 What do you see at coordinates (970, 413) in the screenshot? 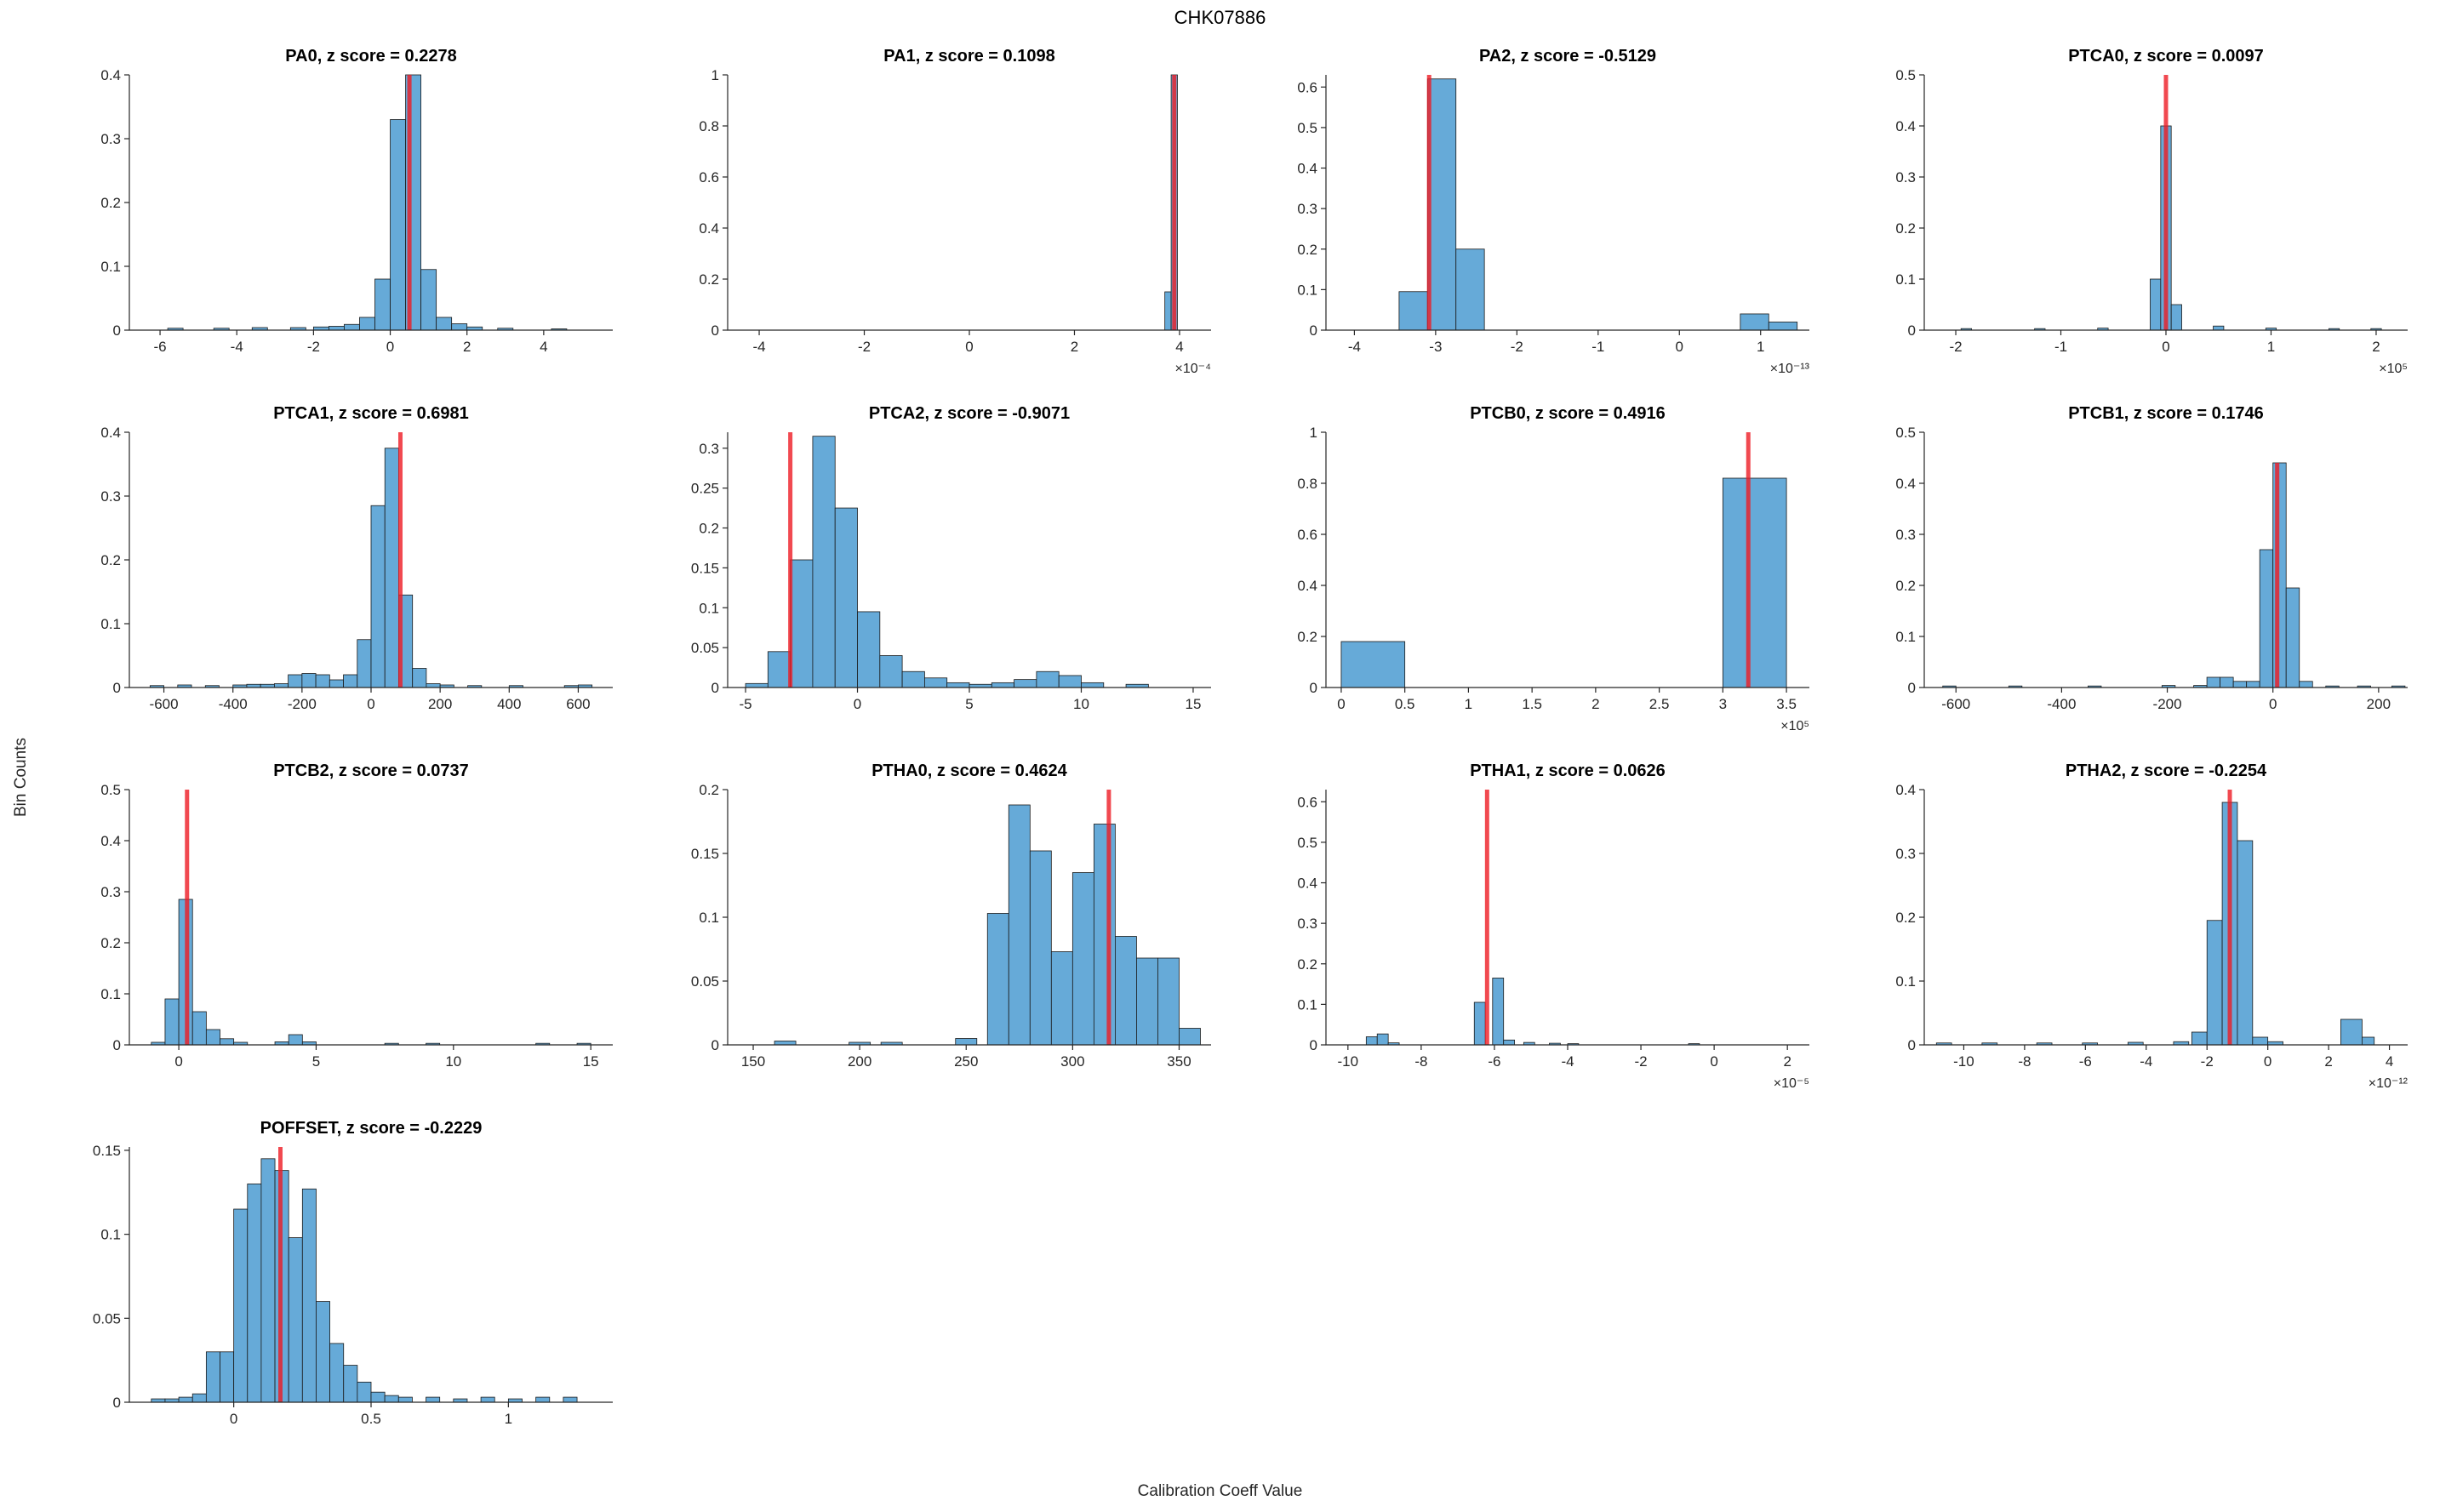
I see `subplot-title: PTCA2, z score = -0.9071` at bounding box center [970, 413].